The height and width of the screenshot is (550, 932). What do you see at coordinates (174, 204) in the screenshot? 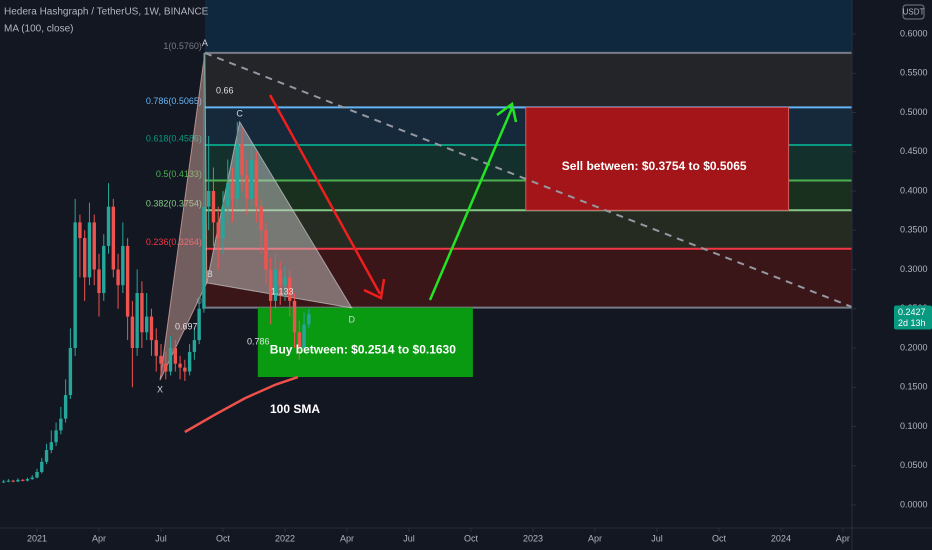
I see `fib-label: 0.382(0.3754)` at bounding box center [174, 204].